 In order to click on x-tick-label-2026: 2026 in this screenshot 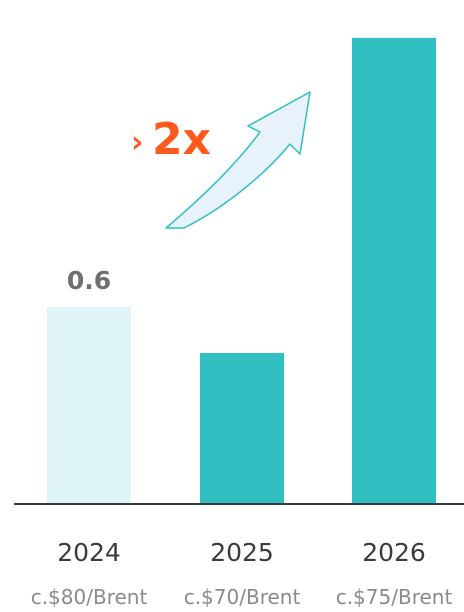, I will do `click(394, 552)`.